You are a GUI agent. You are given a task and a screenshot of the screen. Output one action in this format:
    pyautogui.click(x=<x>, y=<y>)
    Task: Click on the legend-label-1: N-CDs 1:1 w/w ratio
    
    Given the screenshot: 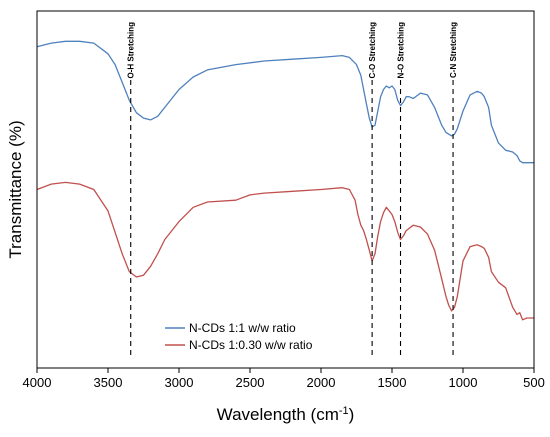 What is the action you would take?
    pyautogui.click(x=242, y=328)
    